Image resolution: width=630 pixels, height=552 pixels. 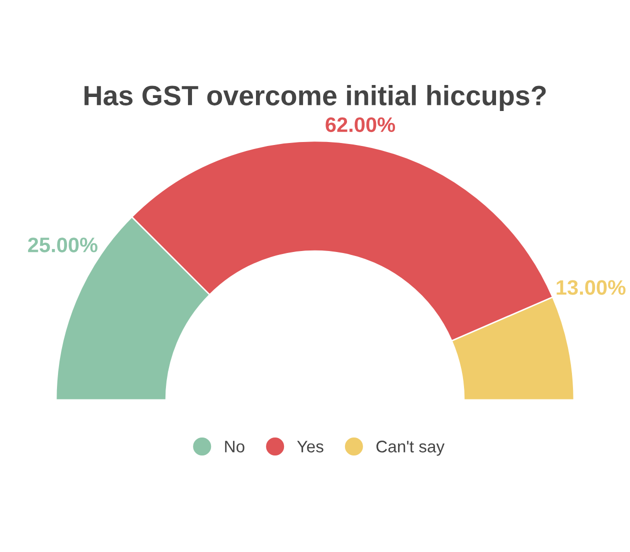 What do you see at coordinates (234, 446) in the screenshot?
I see `legend-label: No` at bounding box center [234, 446].